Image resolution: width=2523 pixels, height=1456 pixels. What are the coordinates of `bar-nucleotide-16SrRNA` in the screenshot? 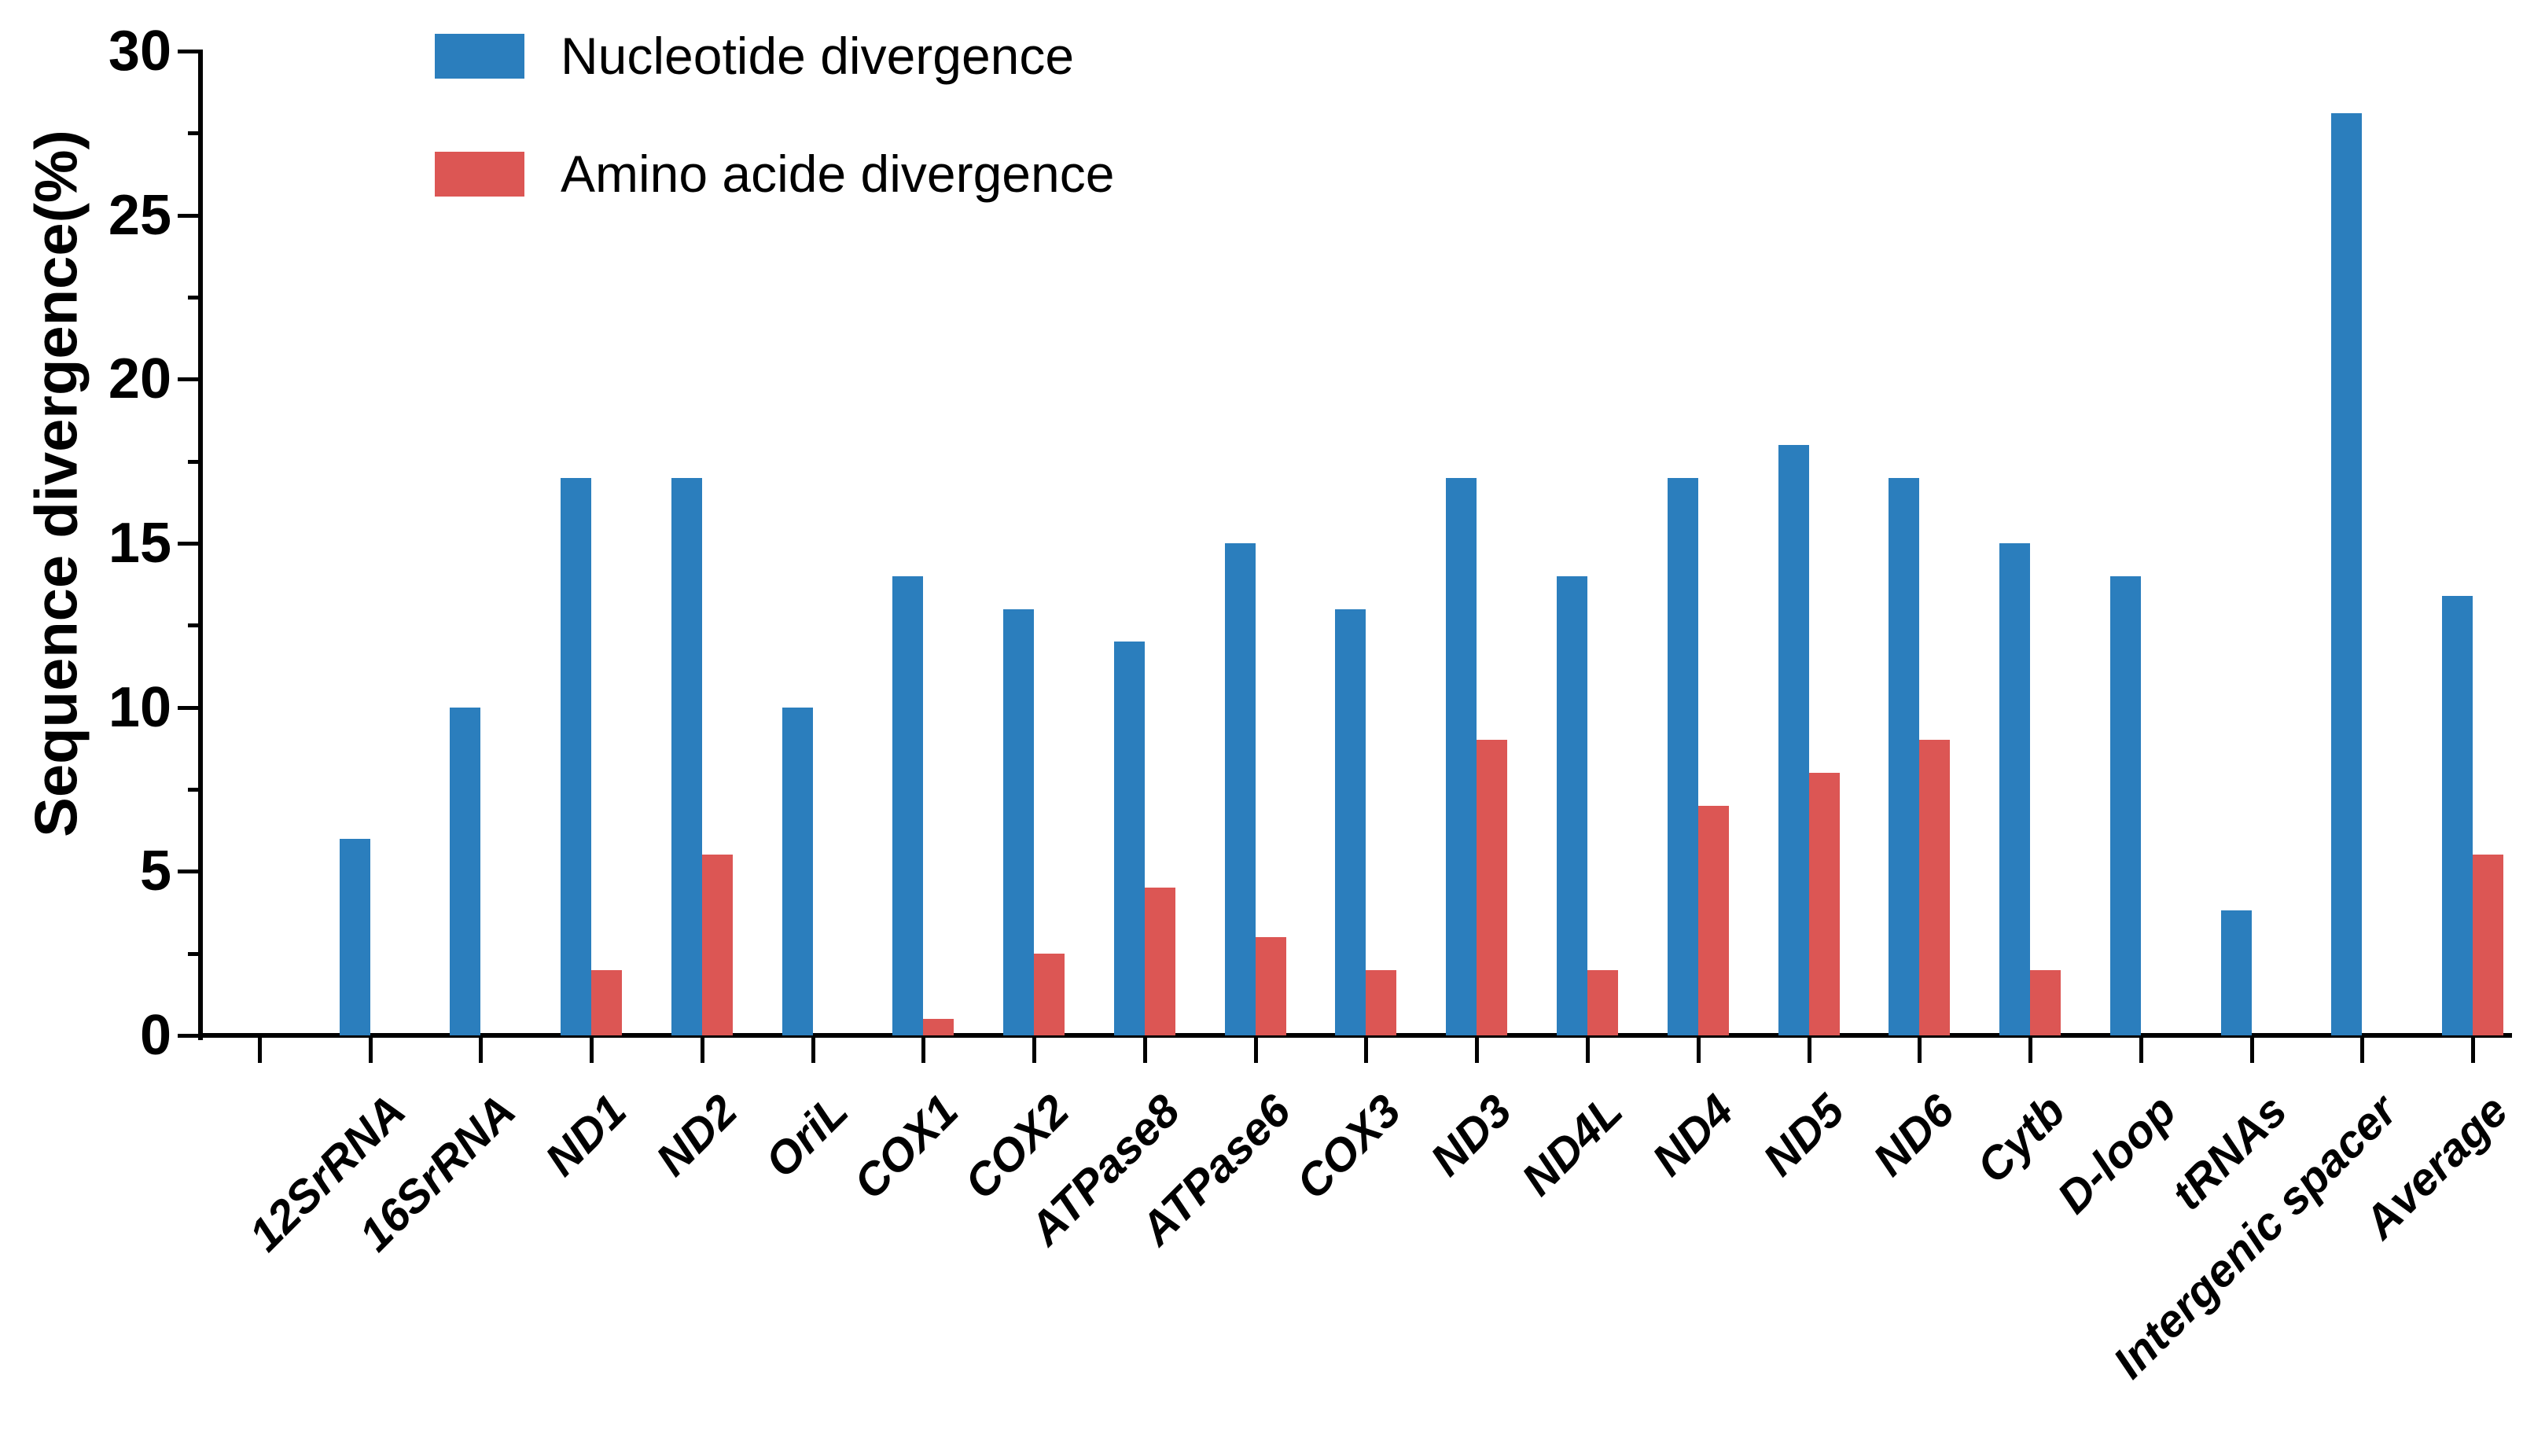 It's located at (465, 871).